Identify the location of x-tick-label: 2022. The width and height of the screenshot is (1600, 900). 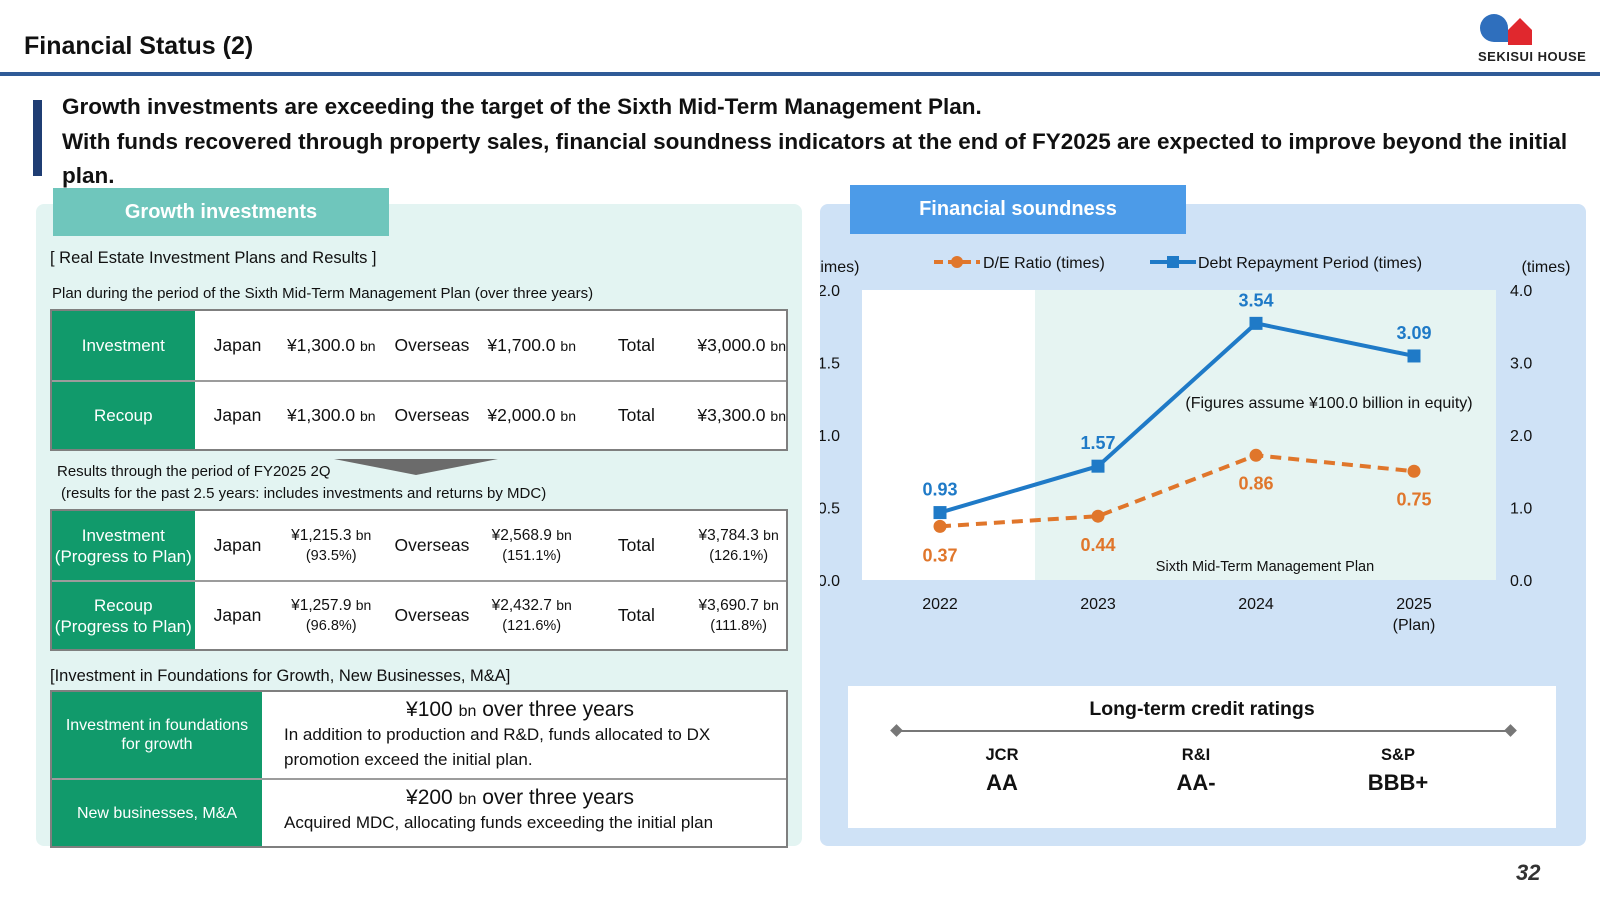
(940, 604).